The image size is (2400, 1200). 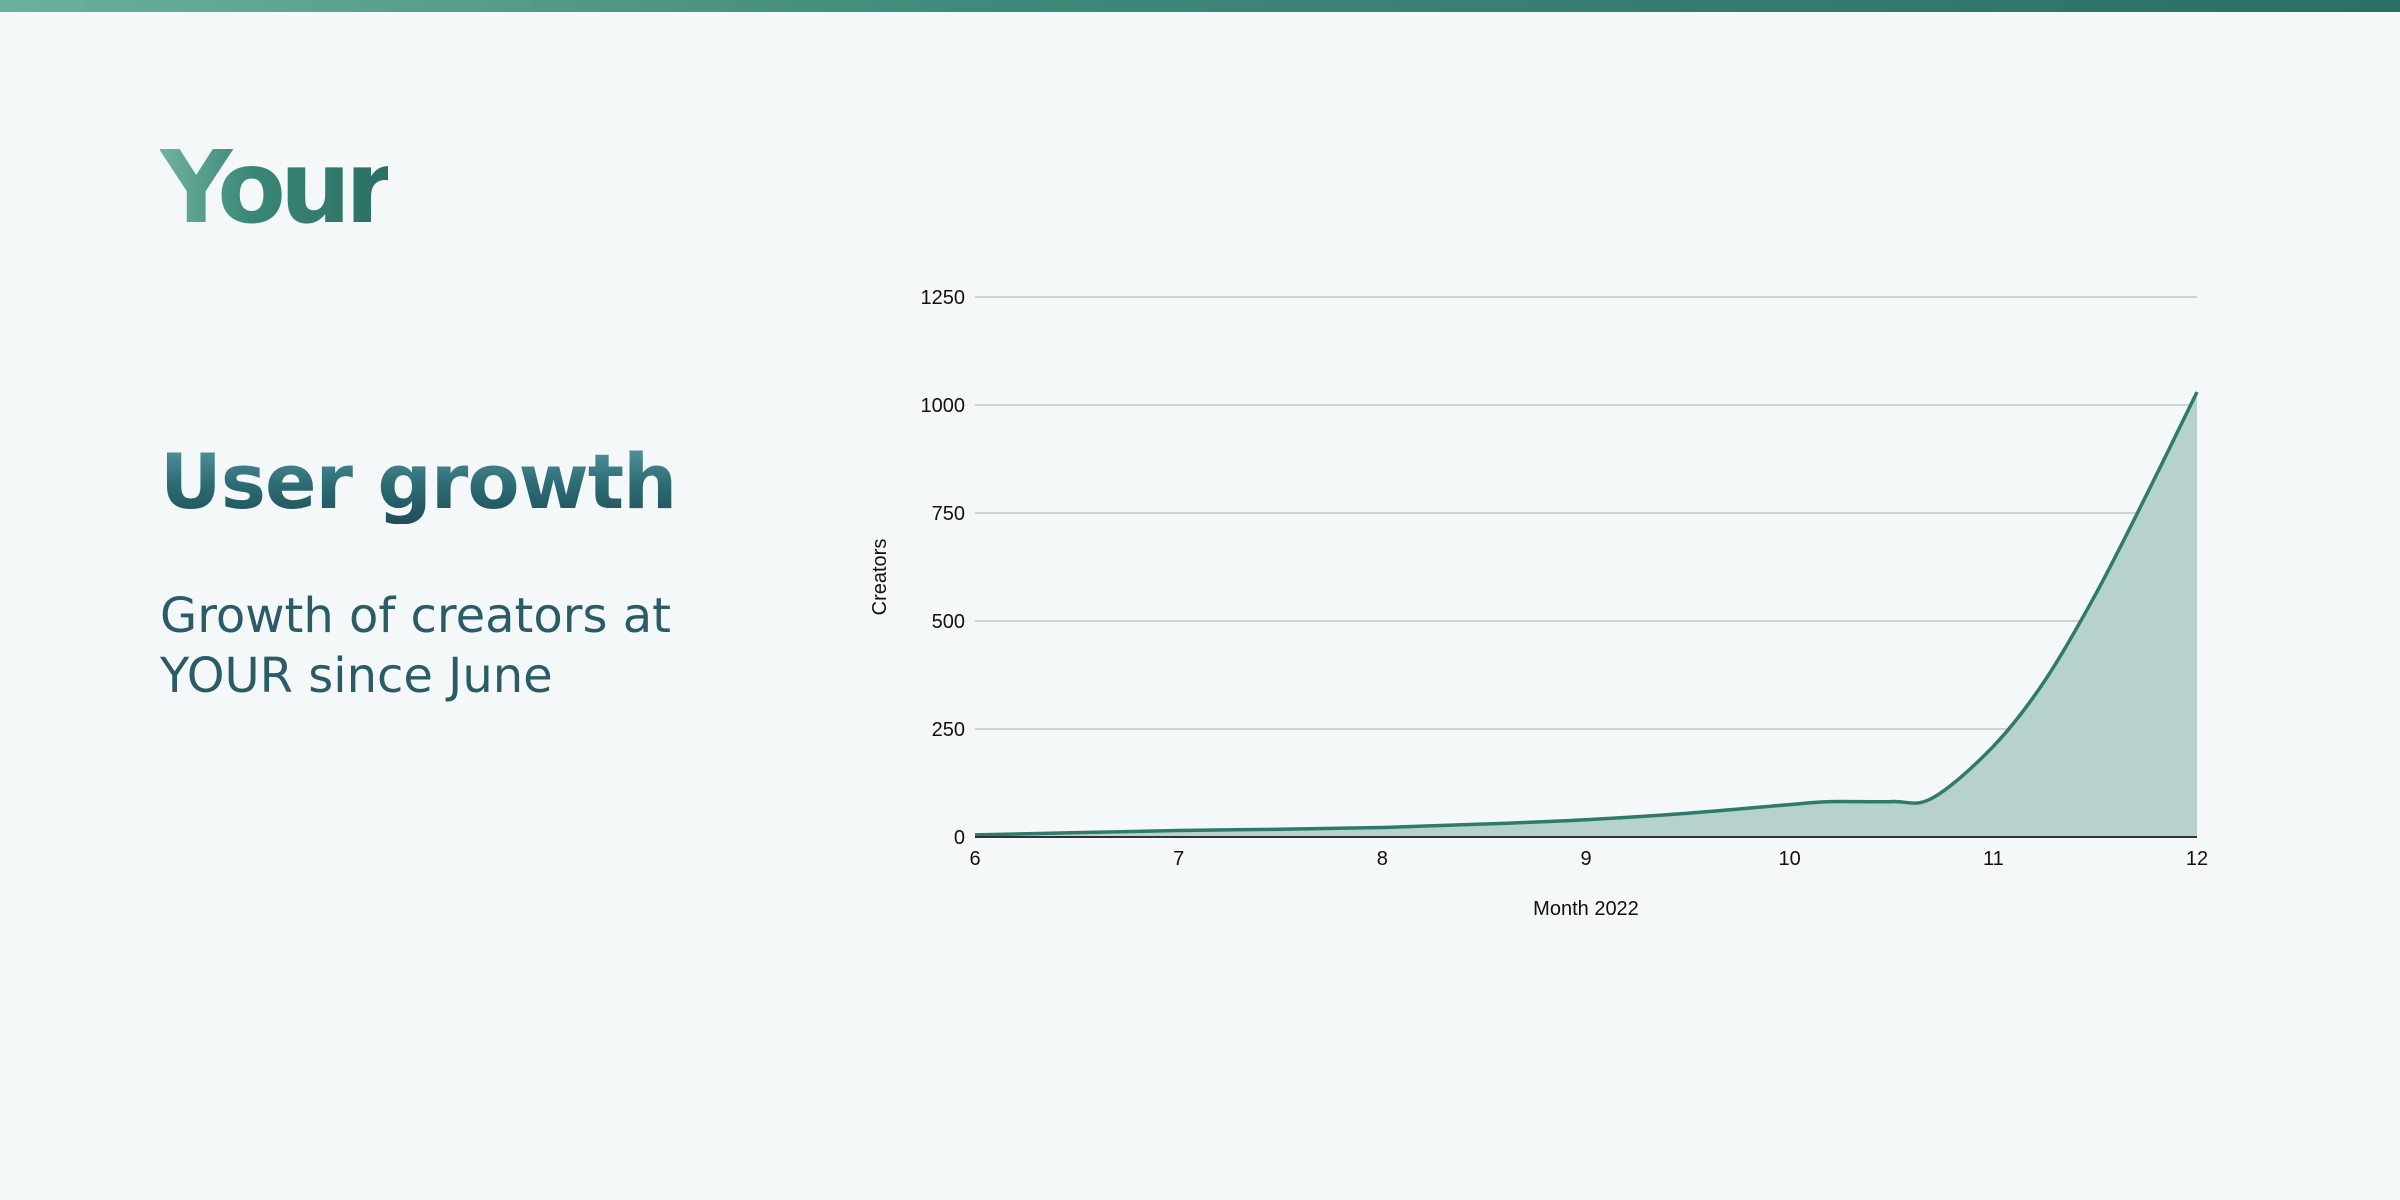 I want to click on your-logo: Your, so click(x=277, y=187).